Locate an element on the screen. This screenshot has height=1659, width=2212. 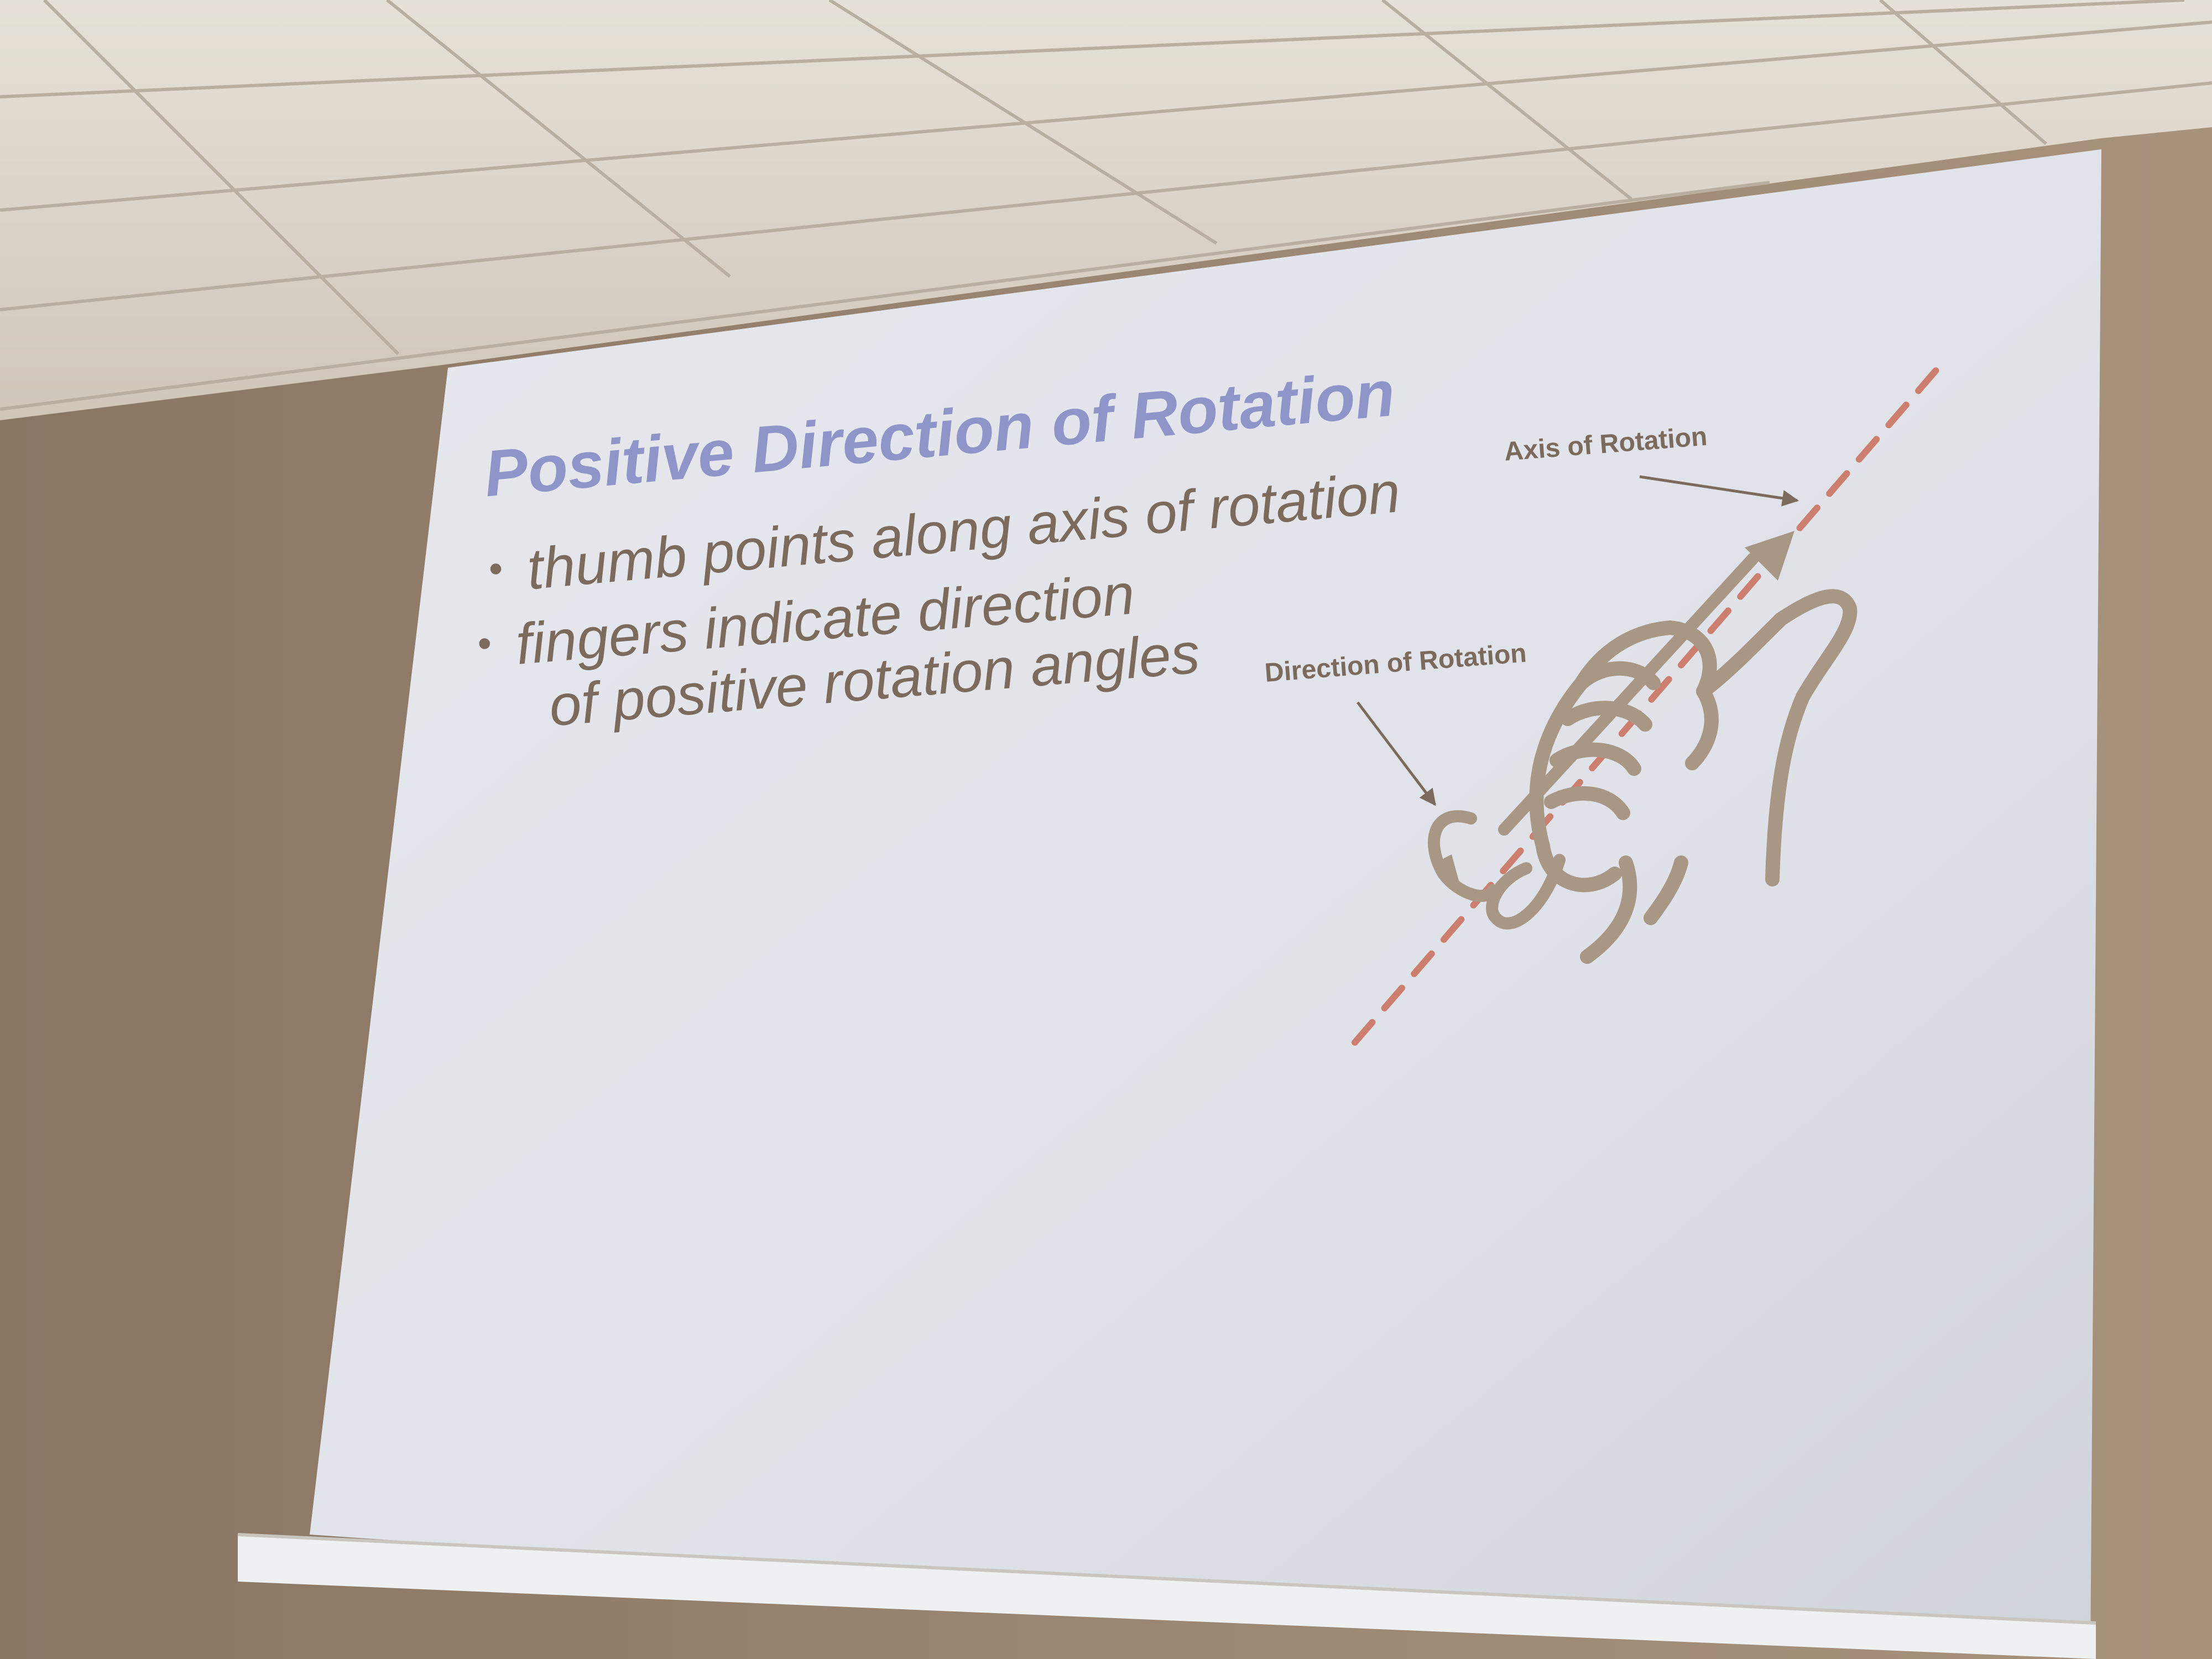
direction-label-pointer is located at coordinates (1396, 754).